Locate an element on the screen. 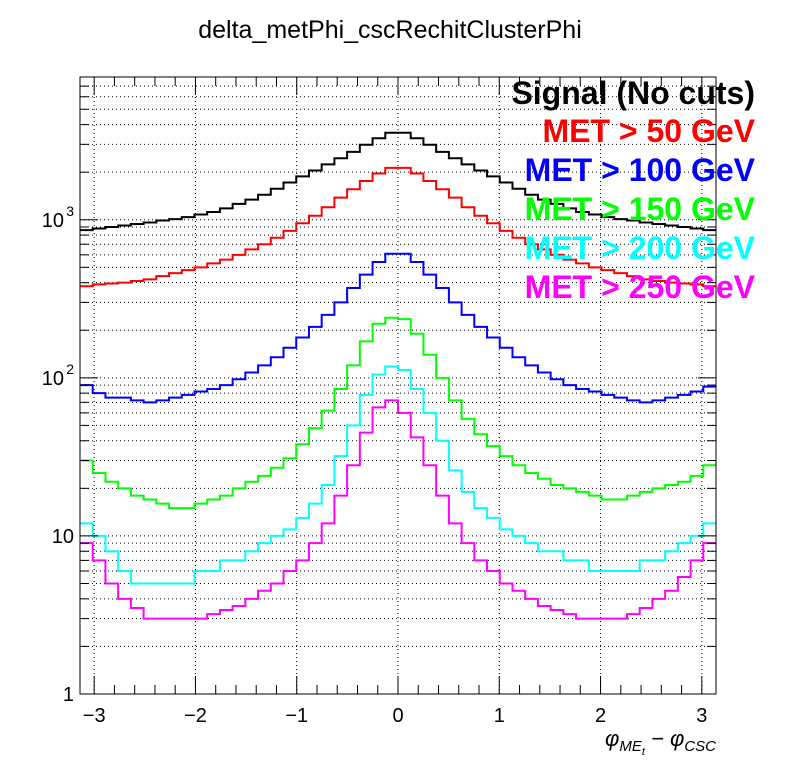 This screenshot has width=796, height=772. x-tick-label: 2 is located at coordinates (600, 716).